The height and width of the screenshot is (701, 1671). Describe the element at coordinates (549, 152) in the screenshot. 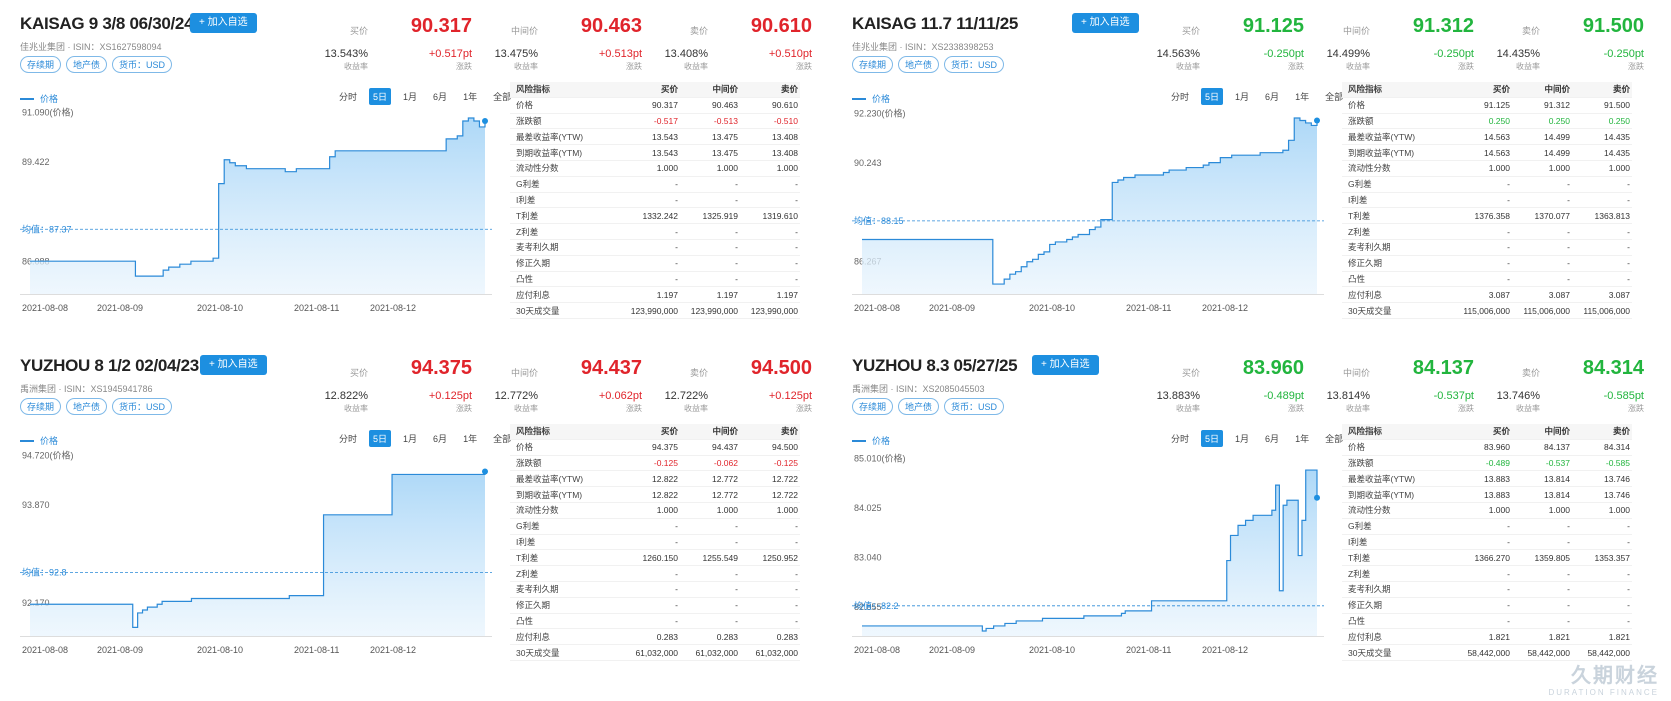

I see `risk-metric-name: 到期收益率(YTM)` at that location.